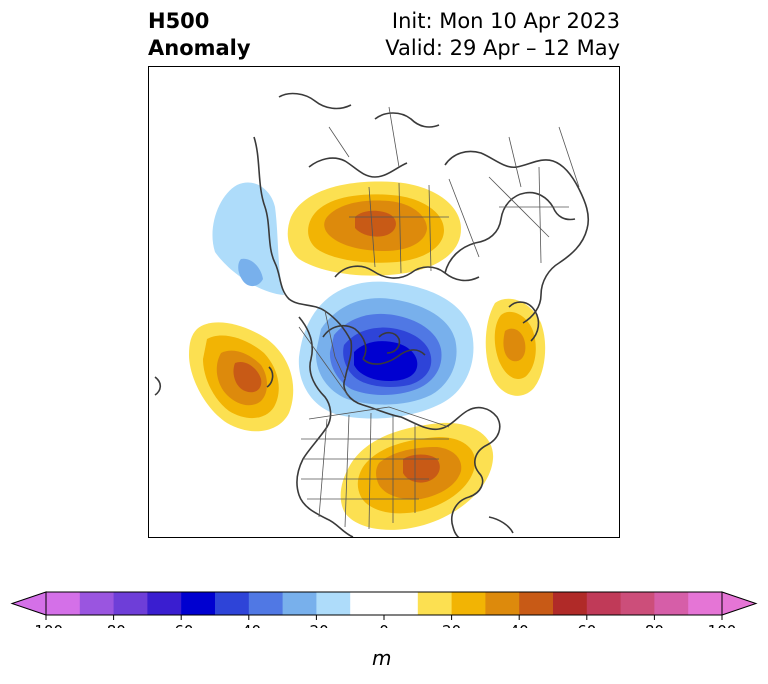  Describe the element at coordinates (722, 625) in the screenshot. I see `colorbar-tick-label: 100` at that location.